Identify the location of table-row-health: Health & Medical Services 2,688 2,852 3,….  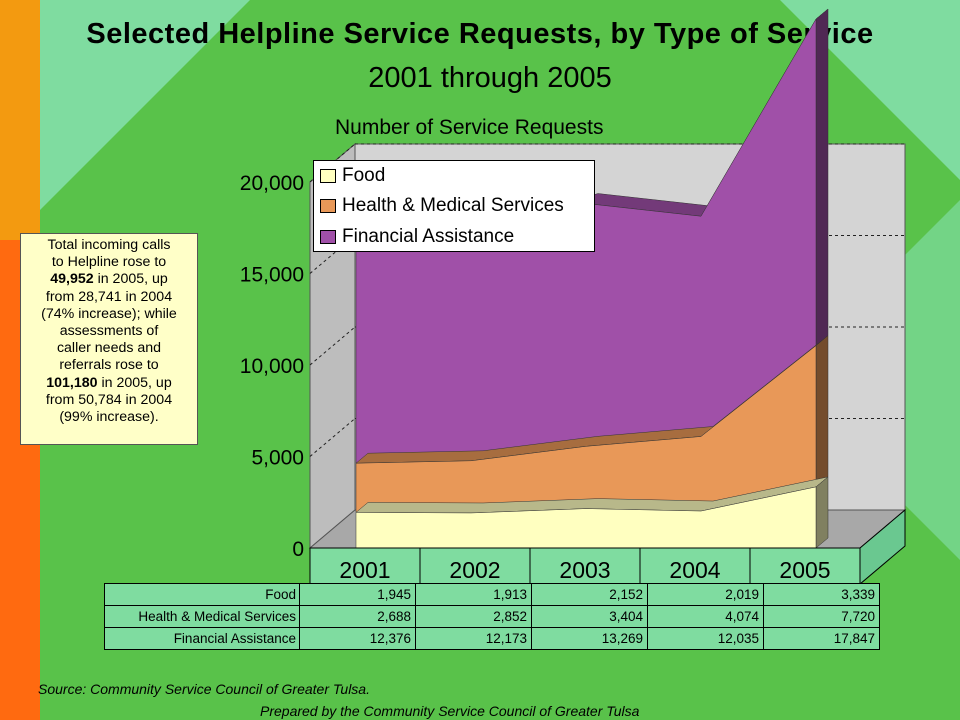
(492, 616).